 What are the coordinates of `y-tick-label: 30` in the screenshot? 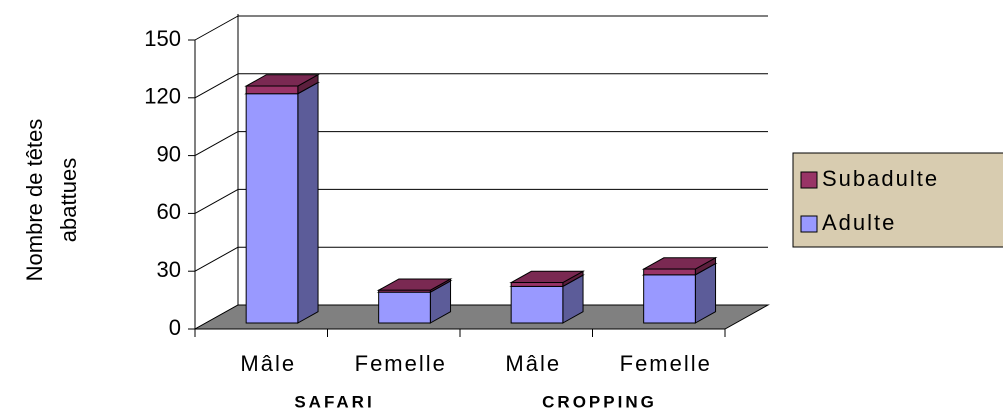 It's located at (169, 269).